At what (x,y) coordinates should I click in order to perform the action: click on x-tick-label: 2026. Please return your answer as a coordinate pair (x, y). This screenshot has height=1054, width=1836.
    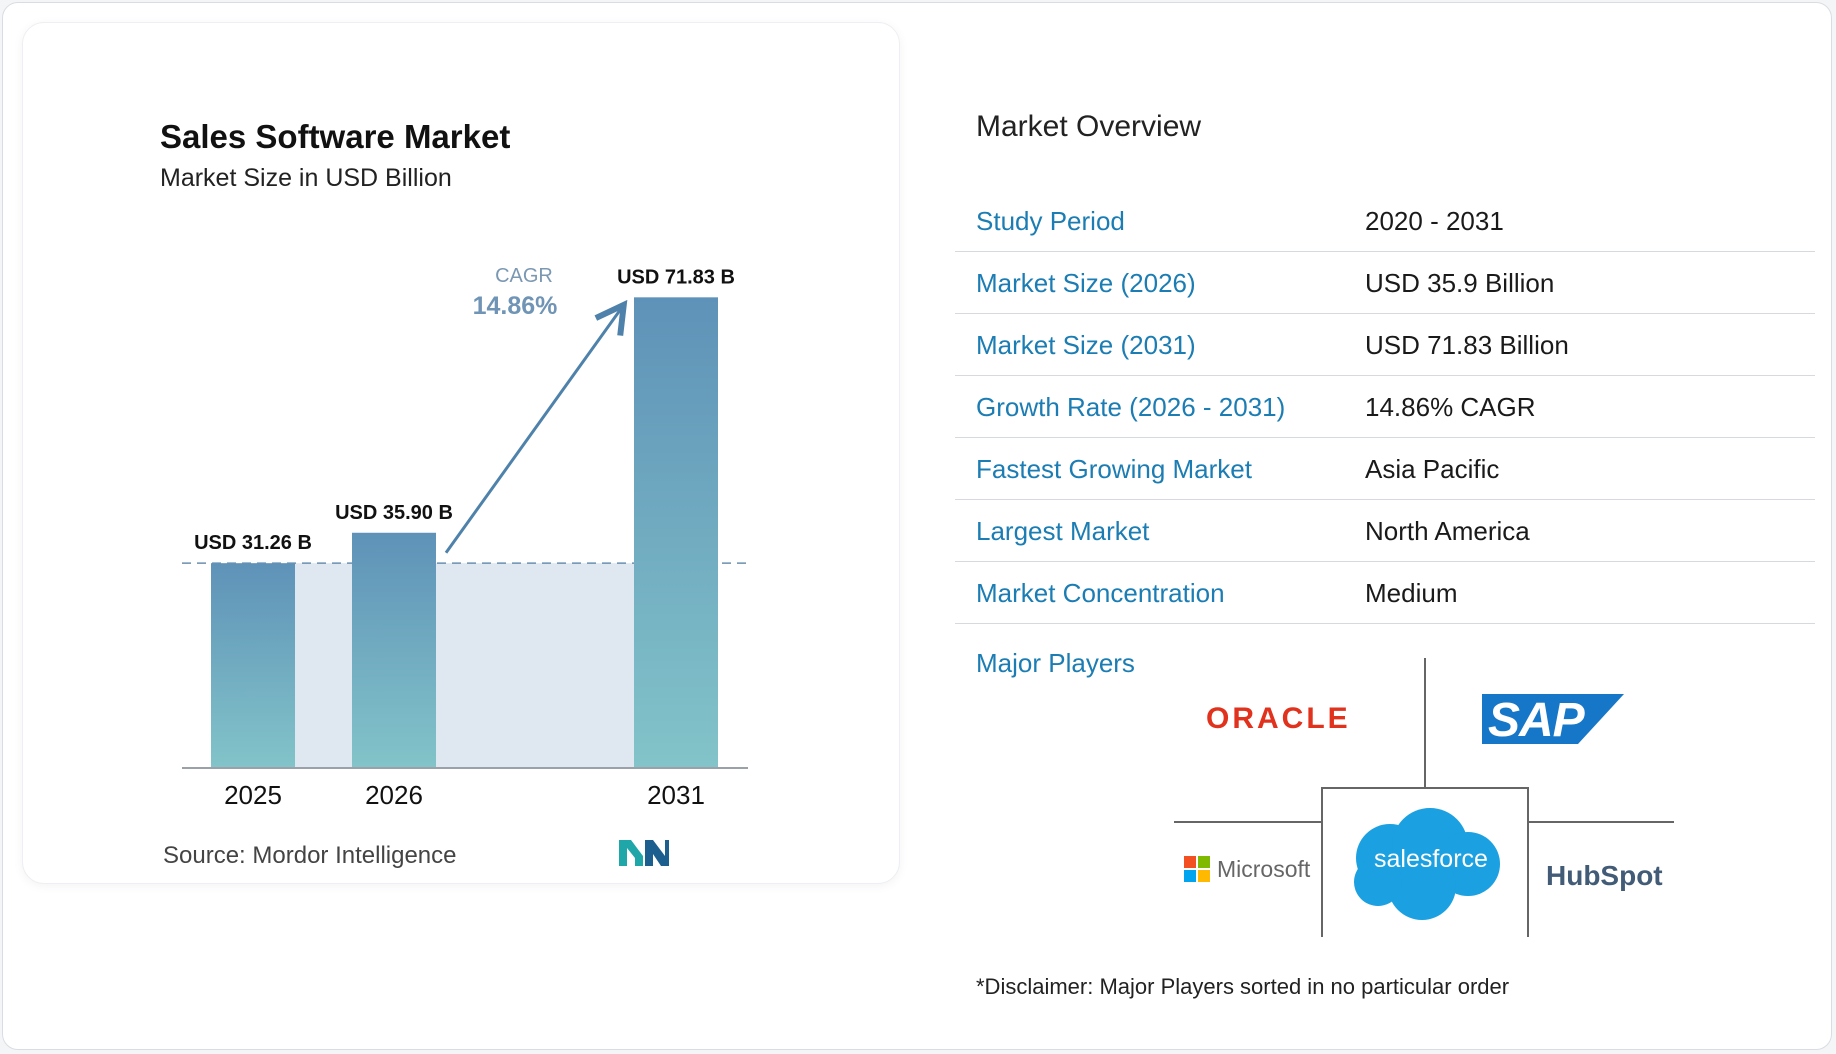
    Looking at the image, I should click on (394, 795).